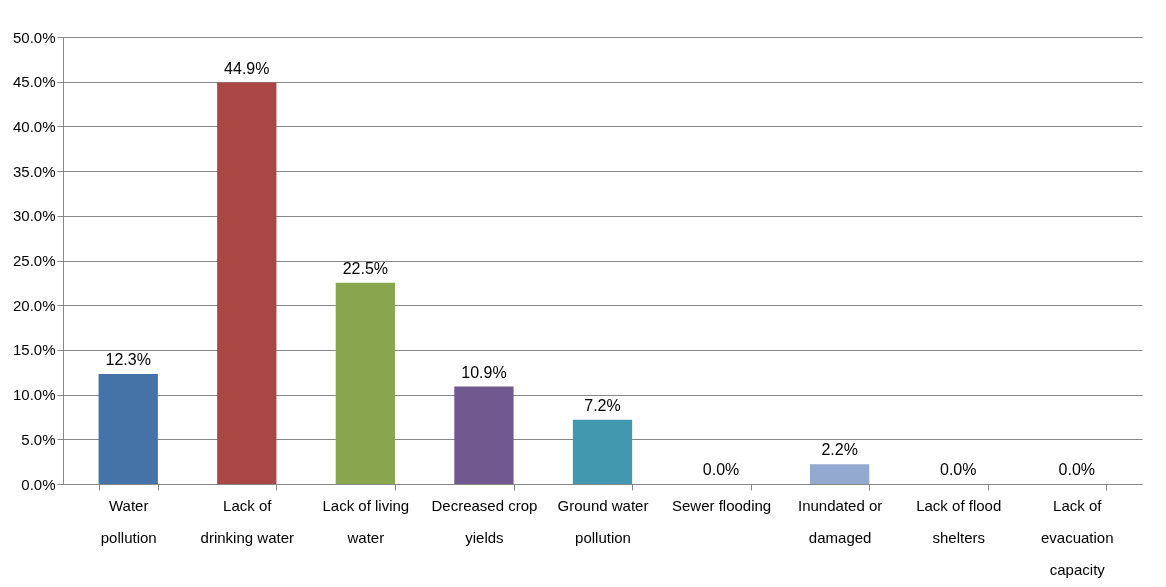  I want to click on x-tick-label: Ground water pollution, so click(603, 521).